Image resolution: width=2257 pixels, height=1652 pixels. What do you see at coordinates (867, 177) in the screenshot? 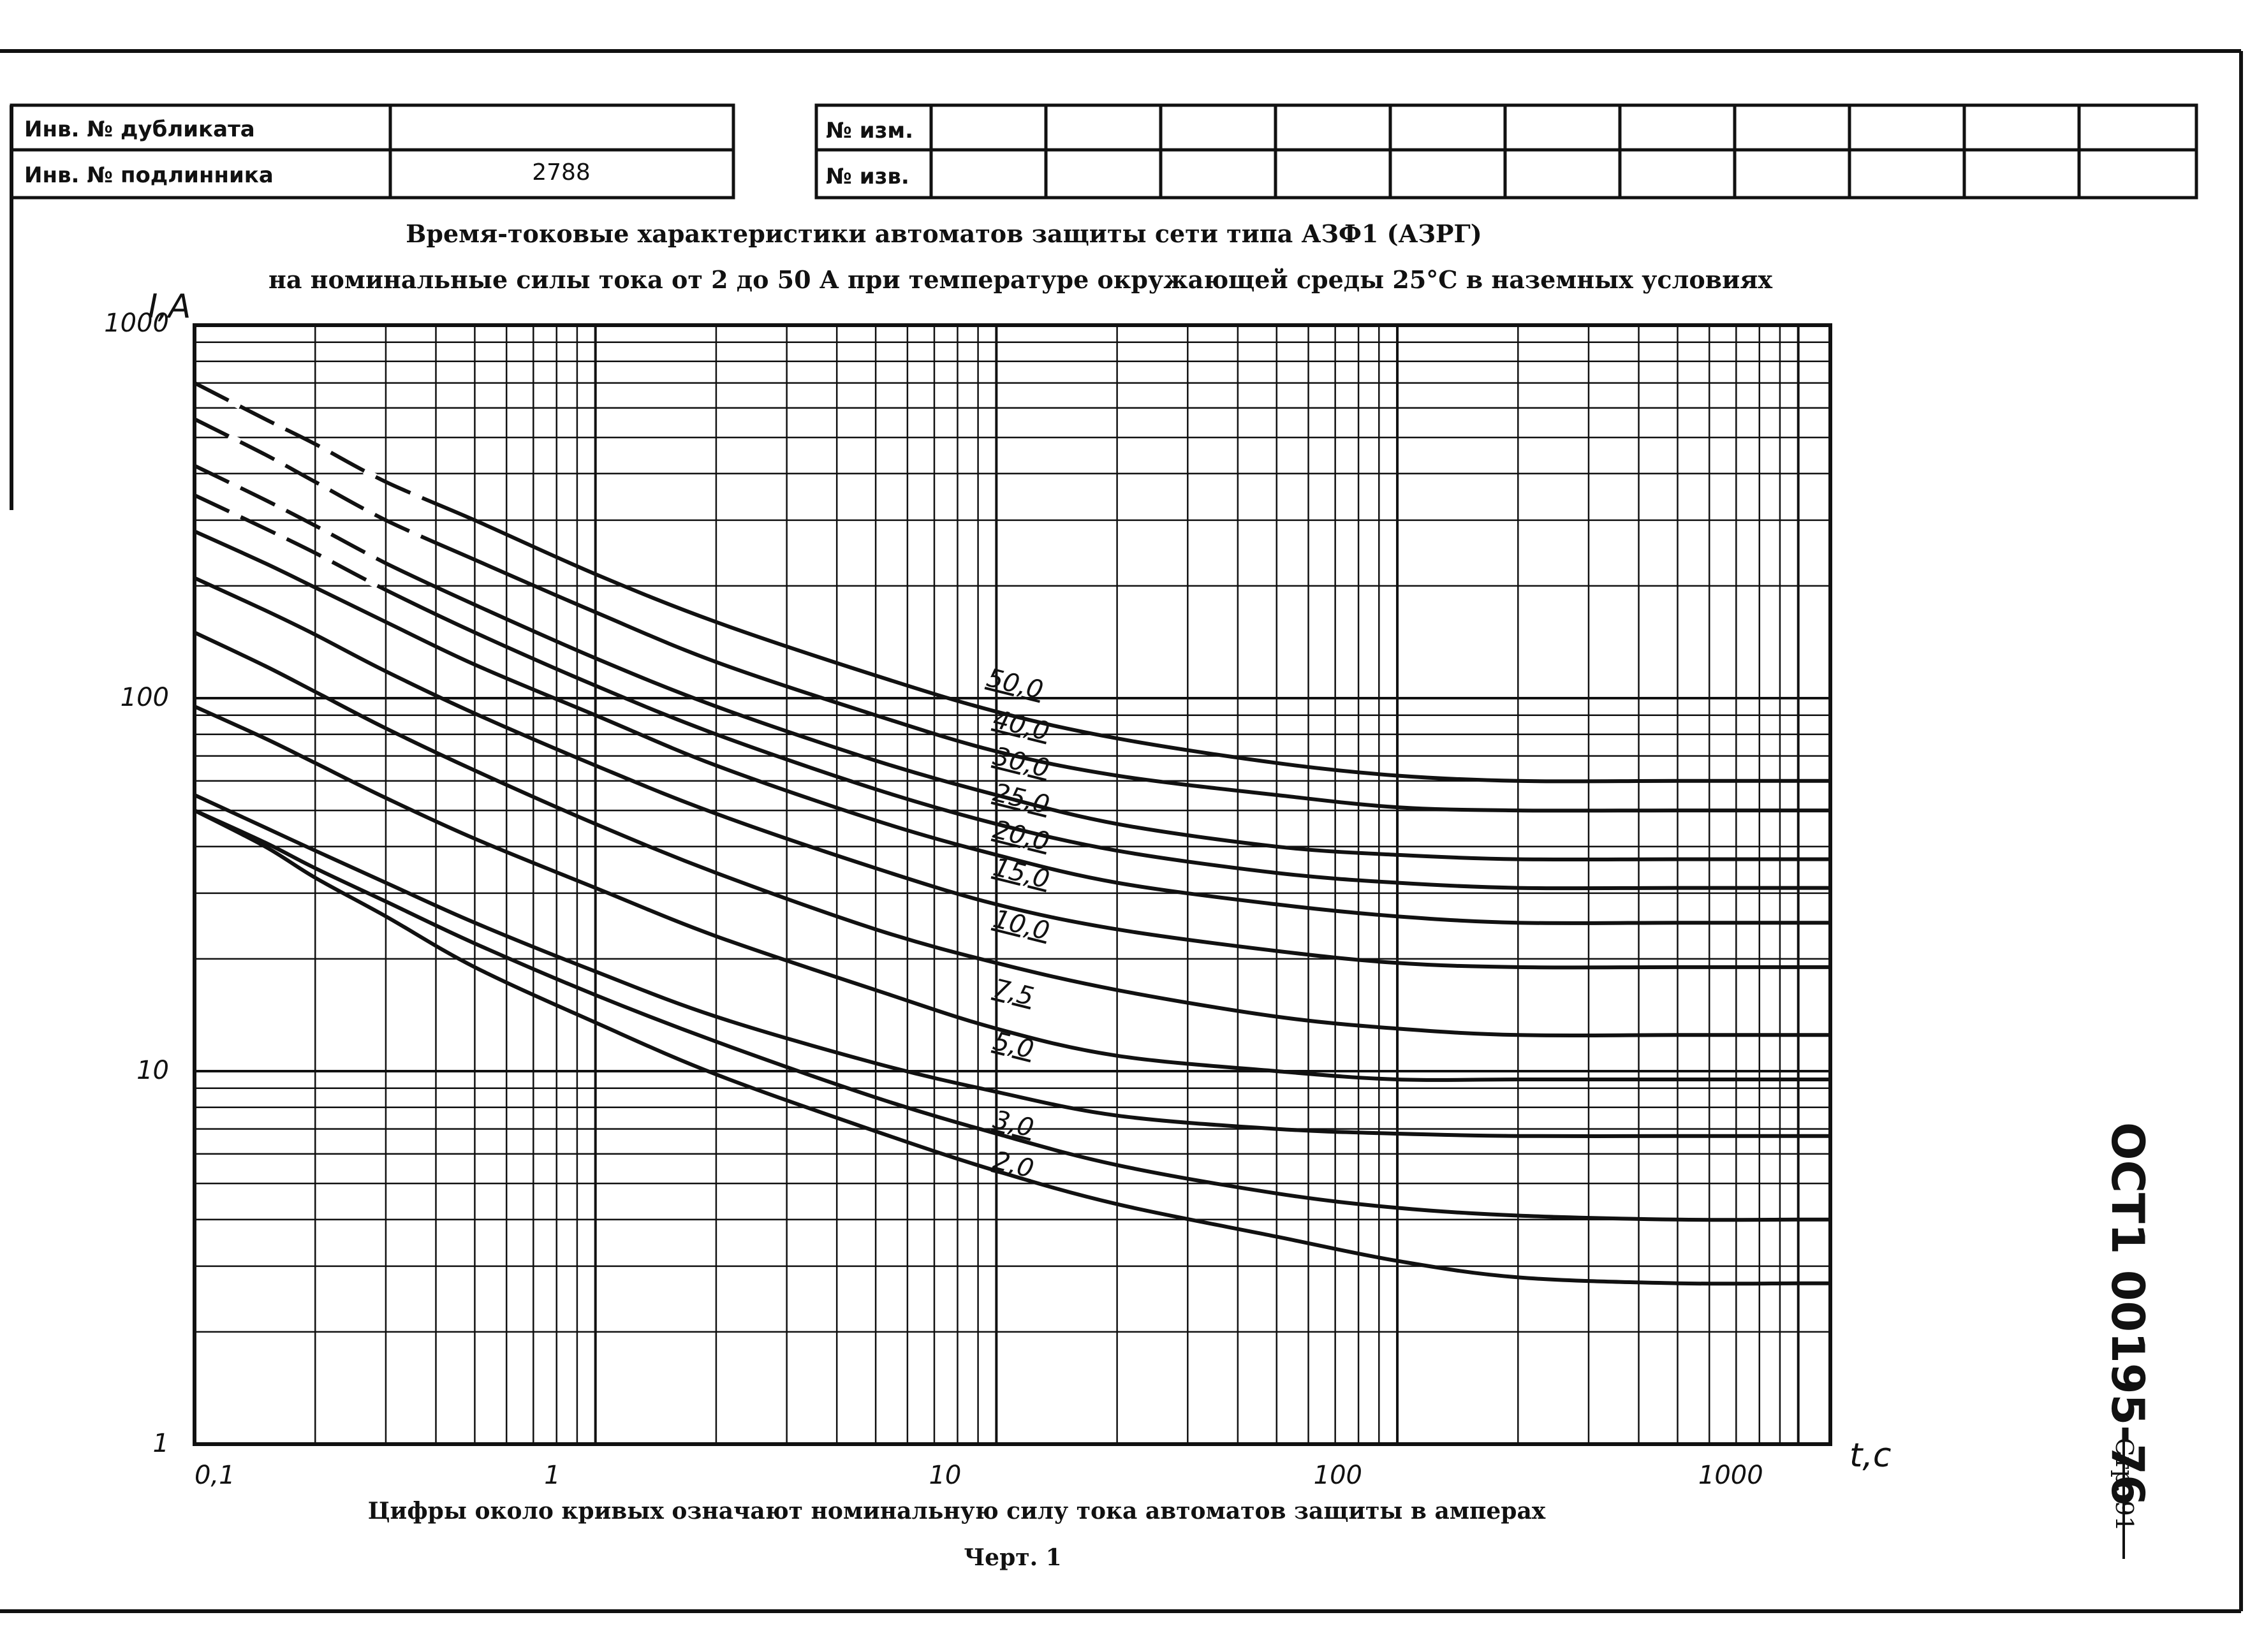
I see `notice-number-label: № изв.` at bounding box center [867, 177].